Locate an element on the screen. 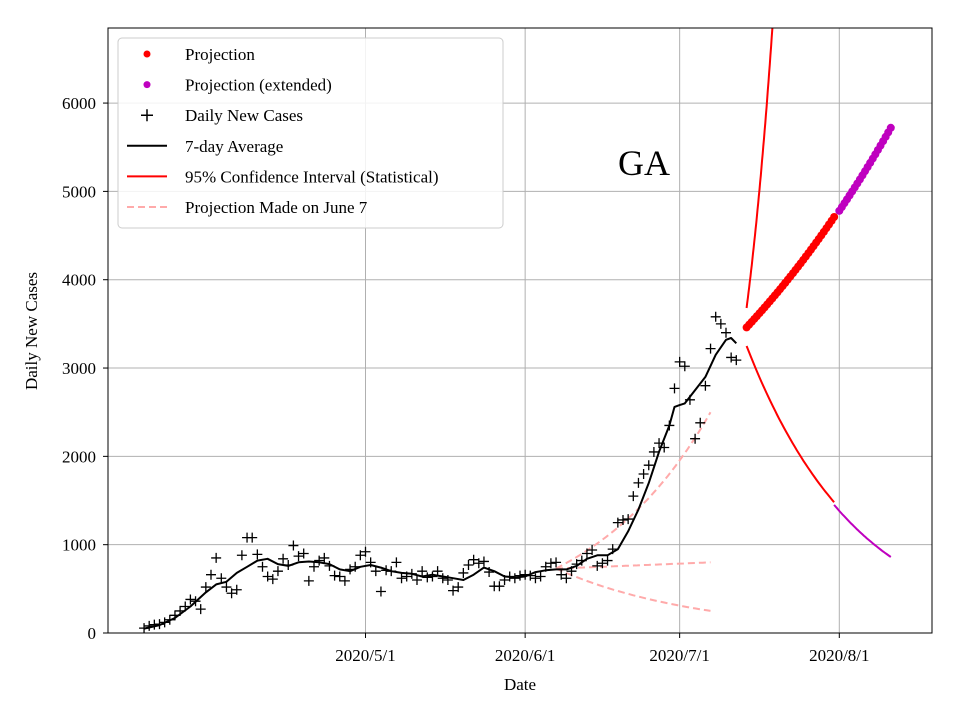 The image size is (960, 720). y-tick-label: 0 is located at coordinates (92, 633).